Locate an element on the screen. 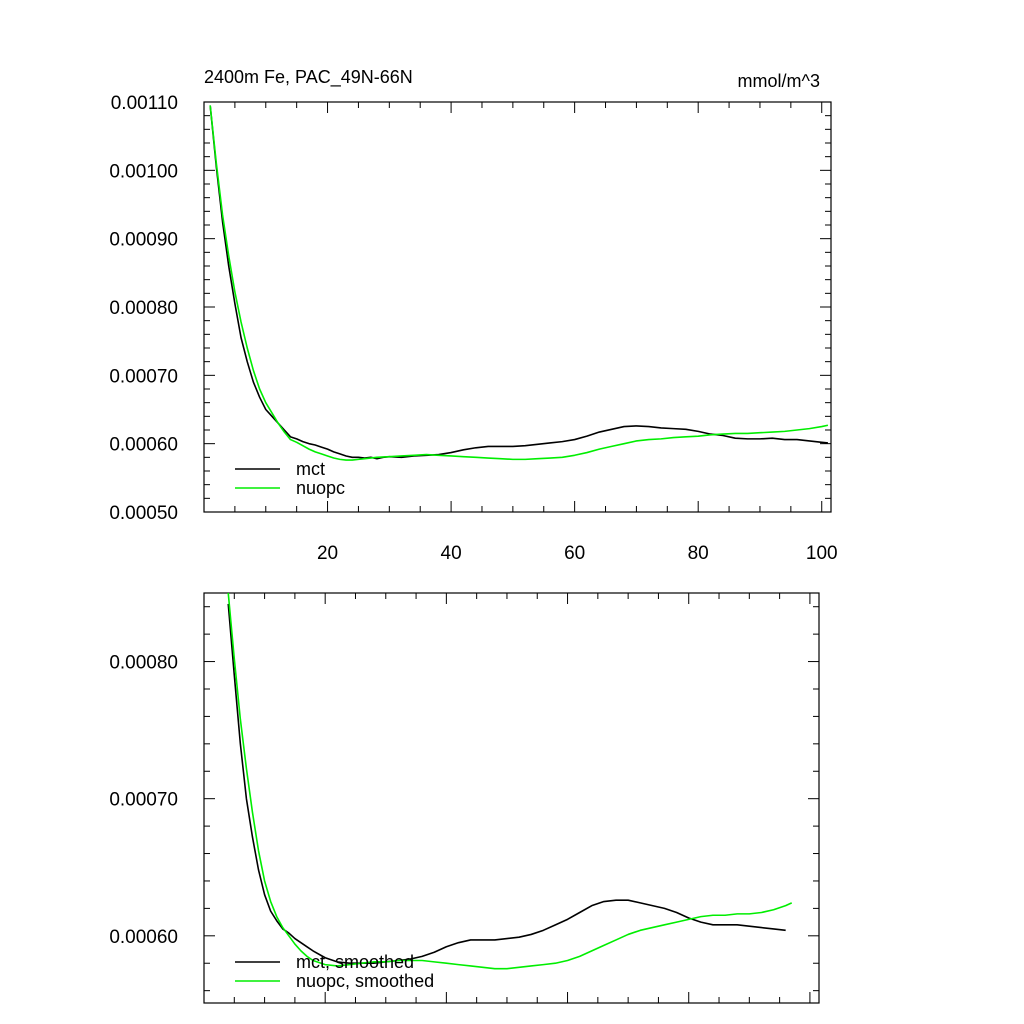 Image resolution: width=1024 pixels, height=1024 pixels. units-label: mmol/m^3 is located at coordinates (779, 81).